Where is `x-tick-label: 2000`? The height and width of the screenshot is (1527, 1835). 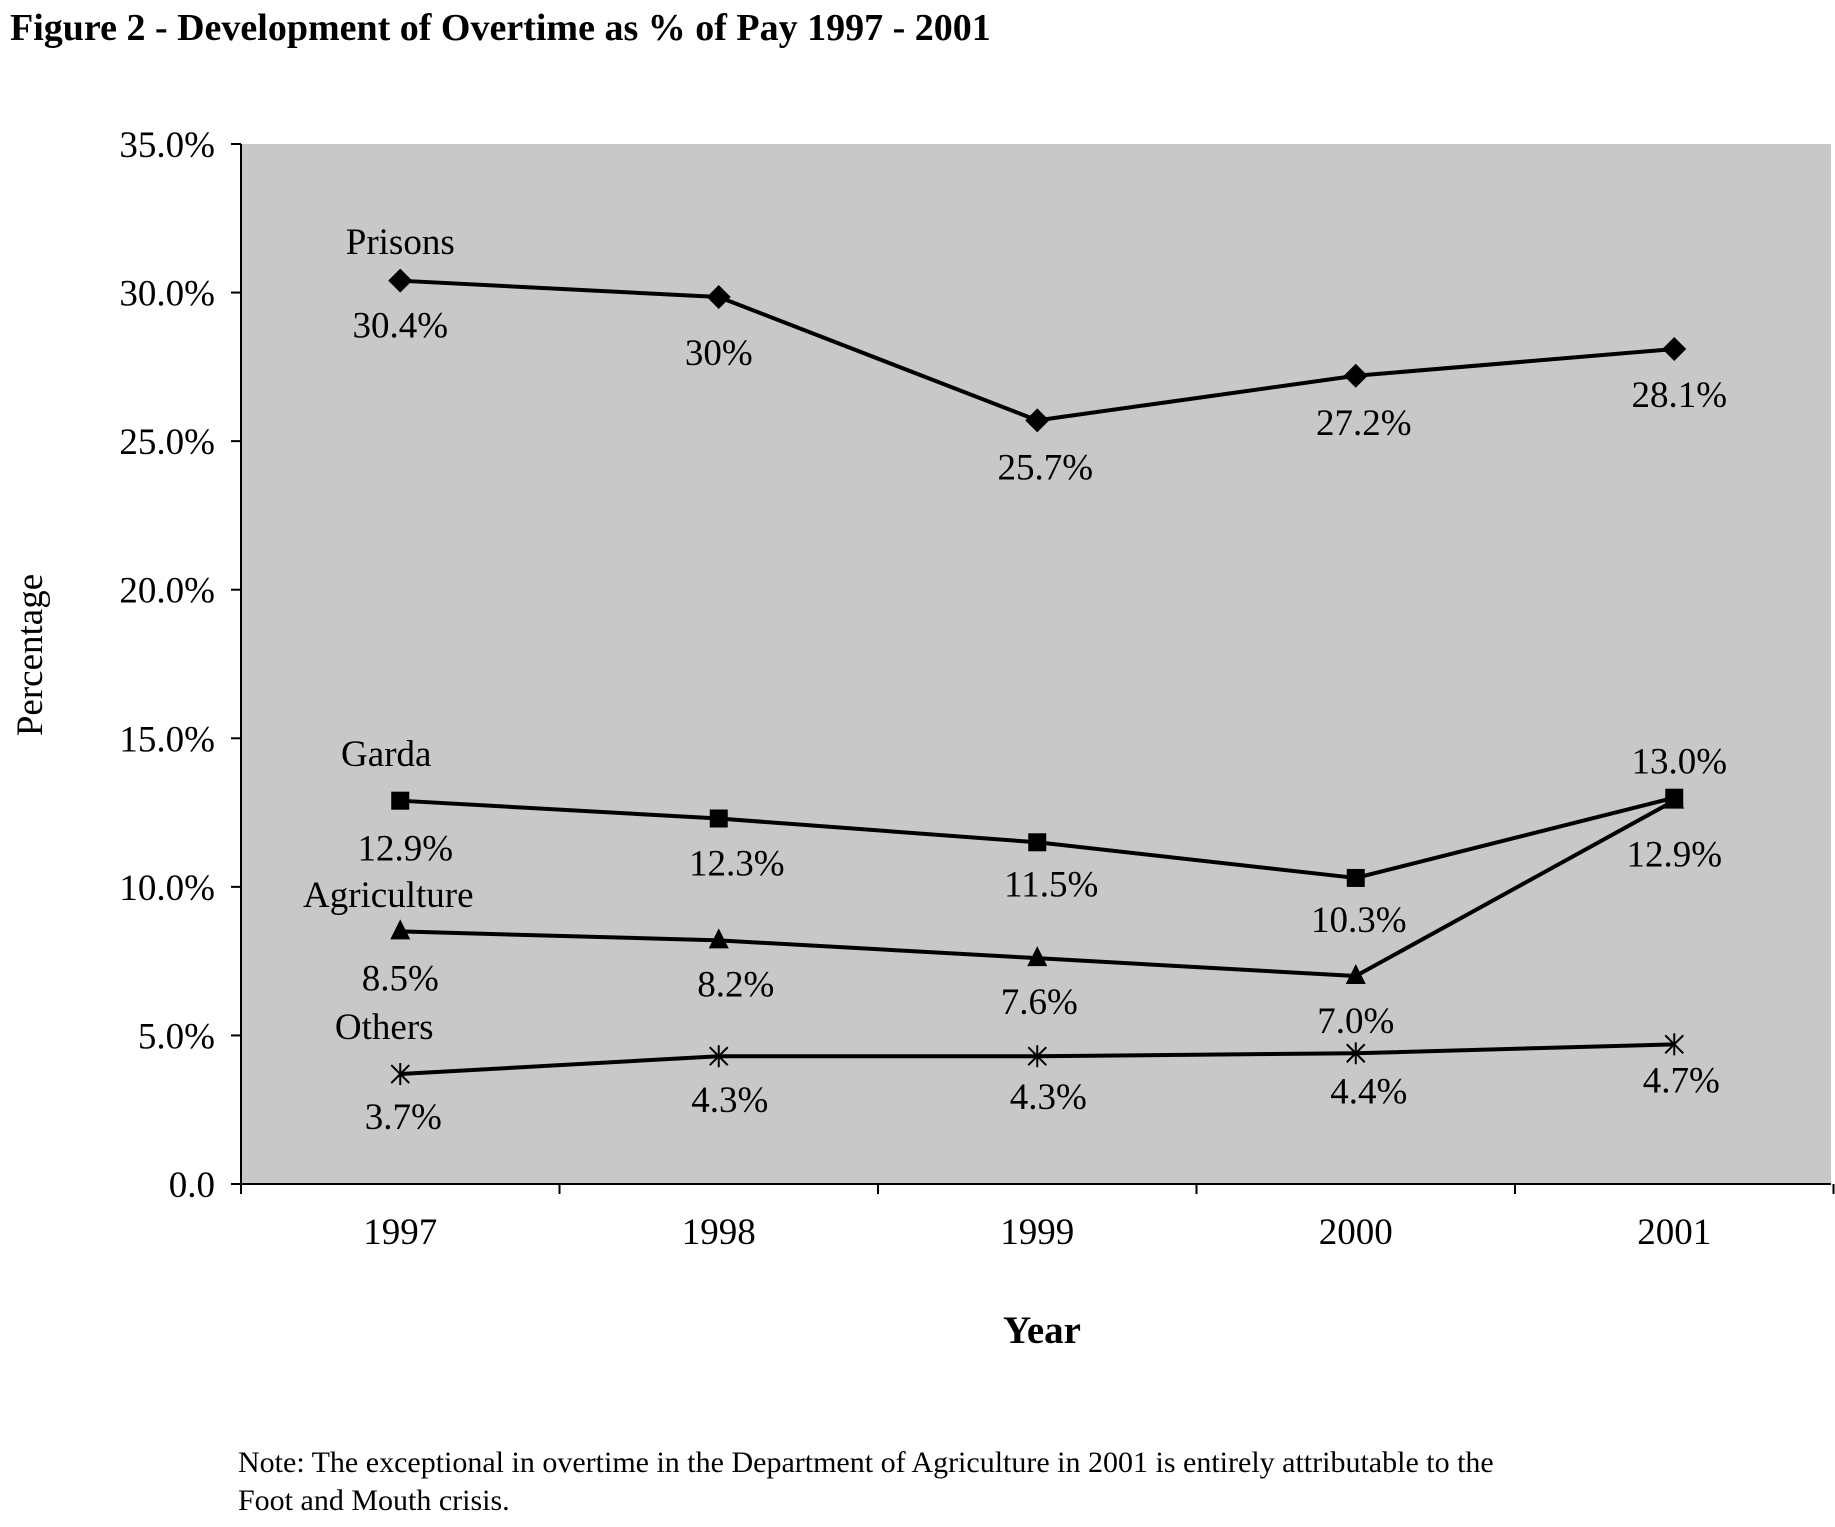 x-tick-label: 2000 is located at coordinates (1356, 1232).